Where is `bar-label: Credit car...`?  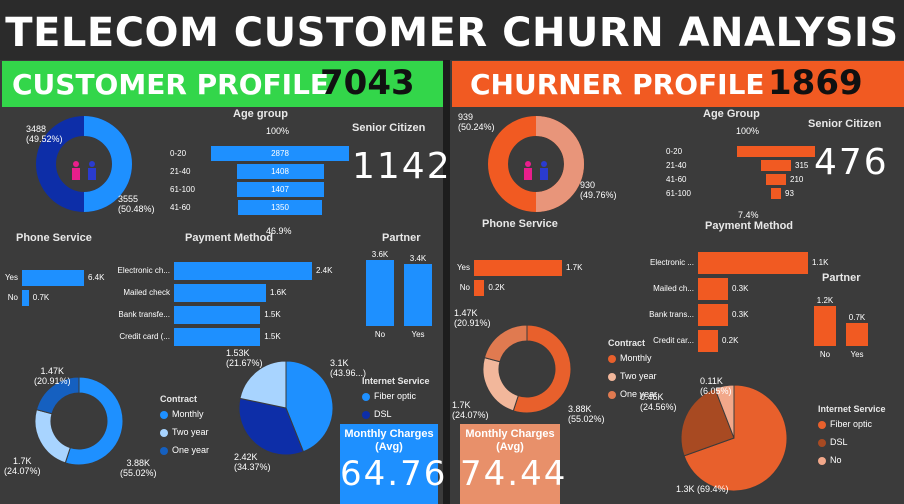 bar-label: Credit car... is located at coordinates (673, 340).